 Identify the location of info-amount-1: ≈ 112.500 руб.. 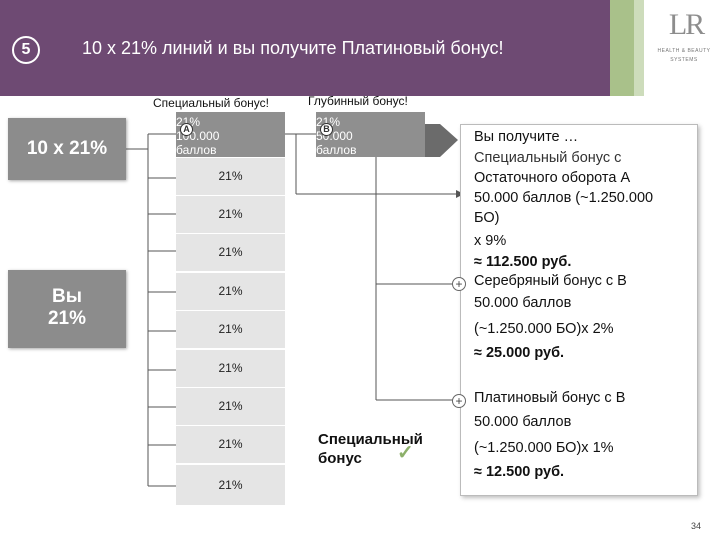
(523, 262).